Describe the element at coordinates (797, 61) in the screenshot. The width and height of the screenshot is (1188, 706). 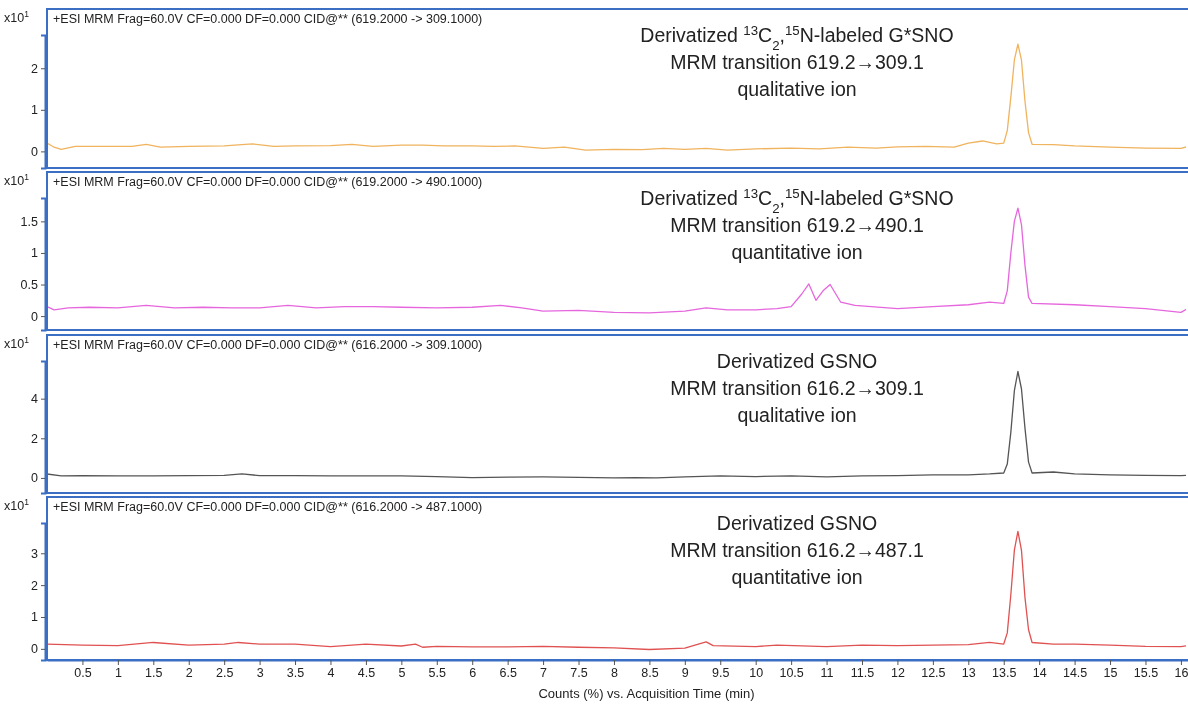
I see `text: Derivatized $^{13}$C$_{2}$,$^{15}$N-labeled G*SNO MRM transition 619.2→309.1 qualitative ion` at that location.